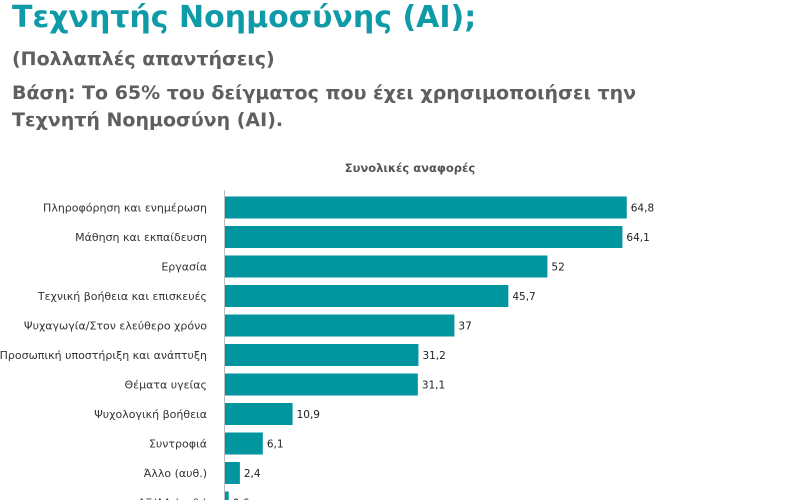 This screenshot has width=800, height=500. I want to click on value-label: 2,4, so click(252, 474).